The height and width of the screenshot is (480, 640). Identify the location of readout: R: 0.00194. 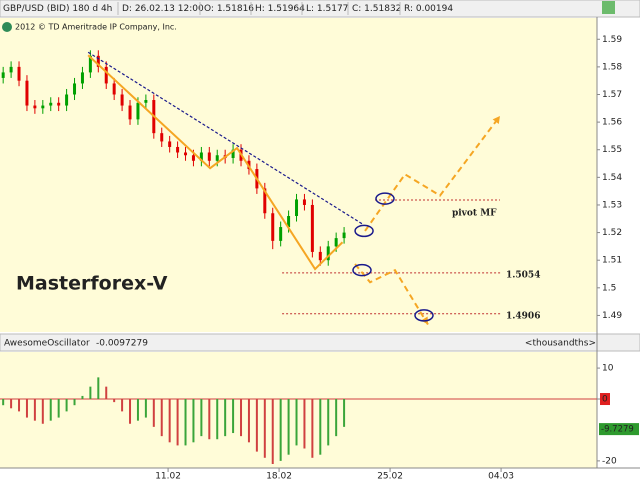
(428, 9).